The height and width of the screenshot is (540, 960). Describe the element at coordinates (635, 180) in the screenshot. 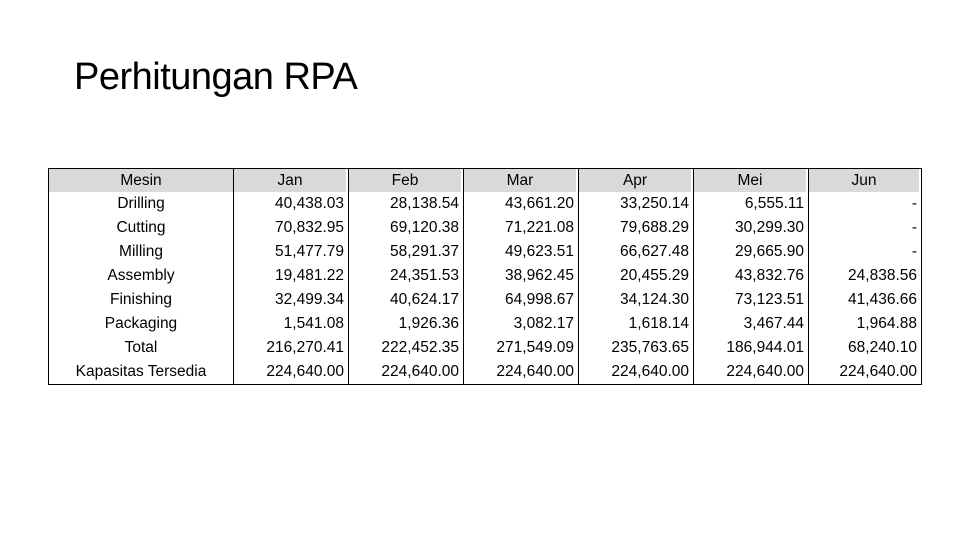

I see `column-header-apr: Apr` at that location.